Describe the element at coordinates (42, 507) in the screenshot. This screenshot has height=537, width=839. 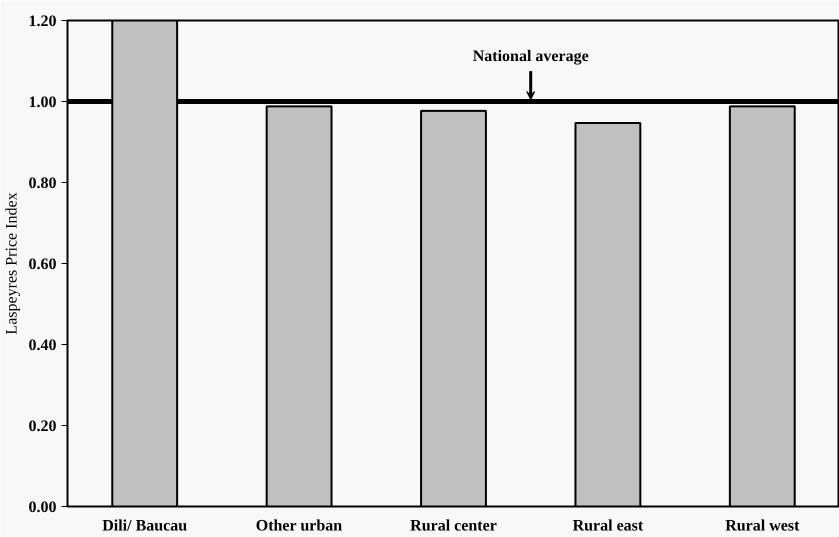
I see `y-tick-label: 0.00` at that location.